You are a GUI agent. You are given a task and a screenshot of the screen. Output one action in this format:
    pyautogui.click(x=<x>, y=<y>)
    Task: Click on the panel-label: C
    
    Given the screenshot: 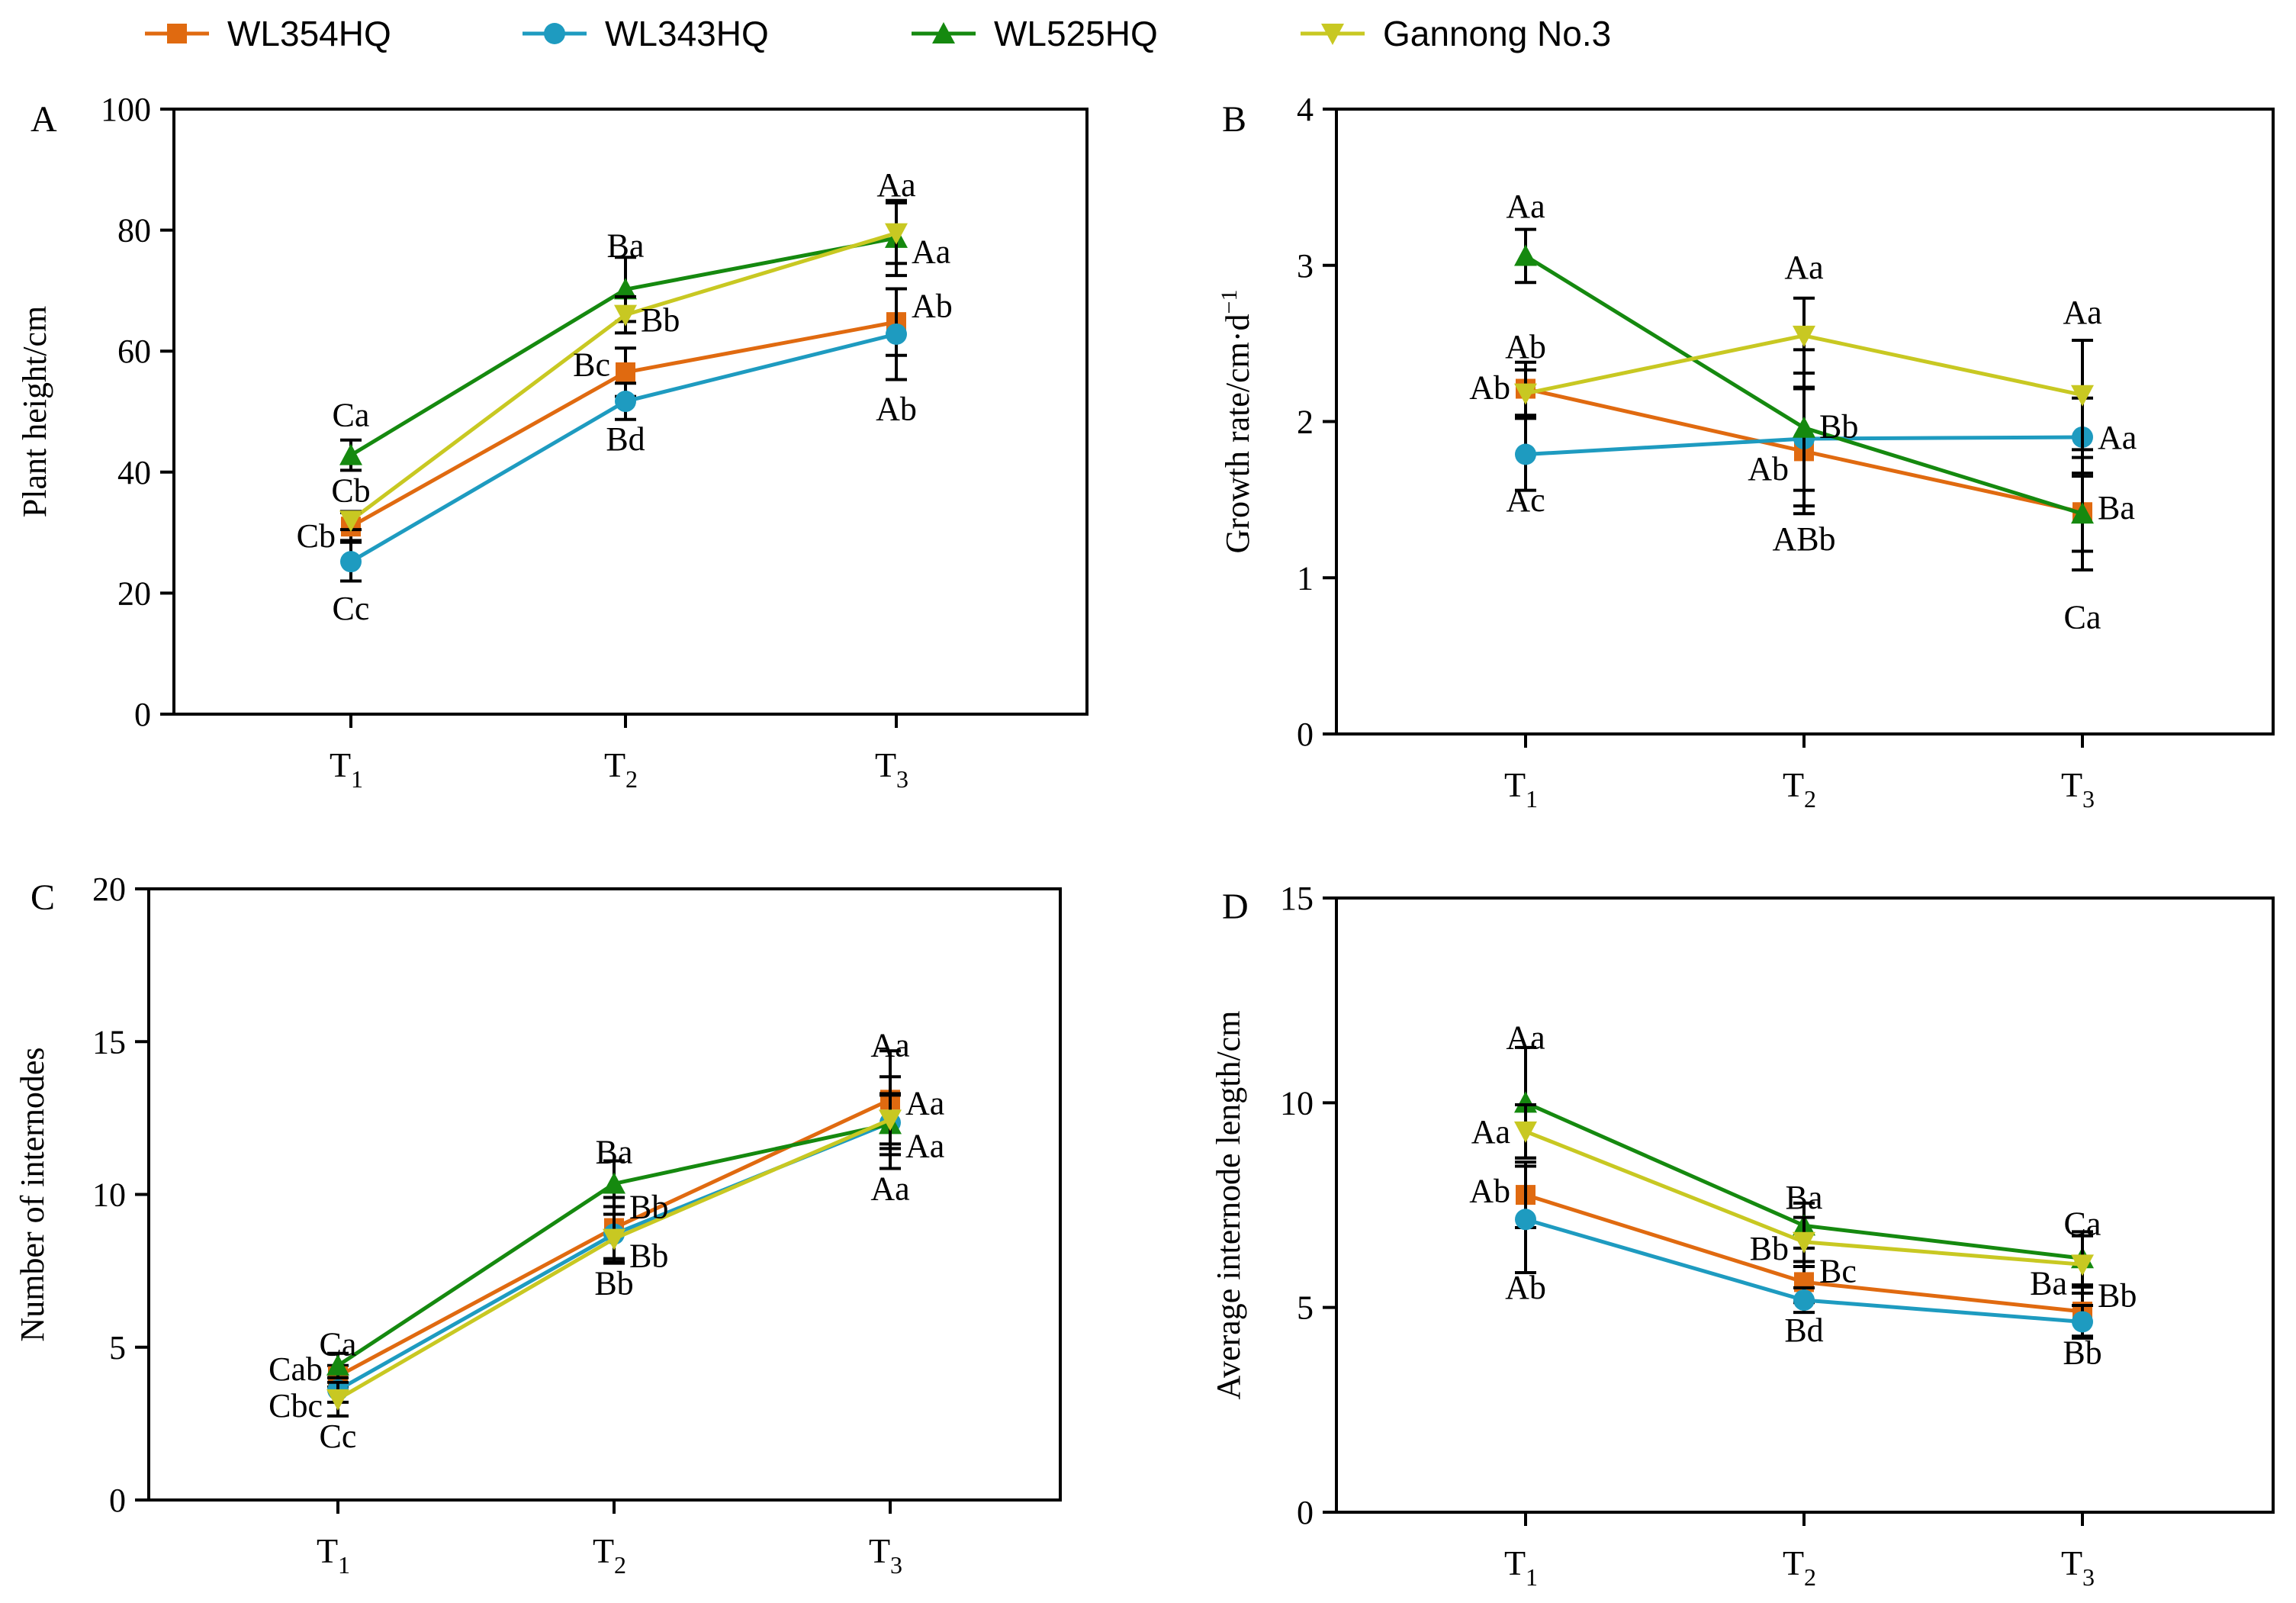 What is the action you would take?
    pyautogui.click(x=43, y=898)
    